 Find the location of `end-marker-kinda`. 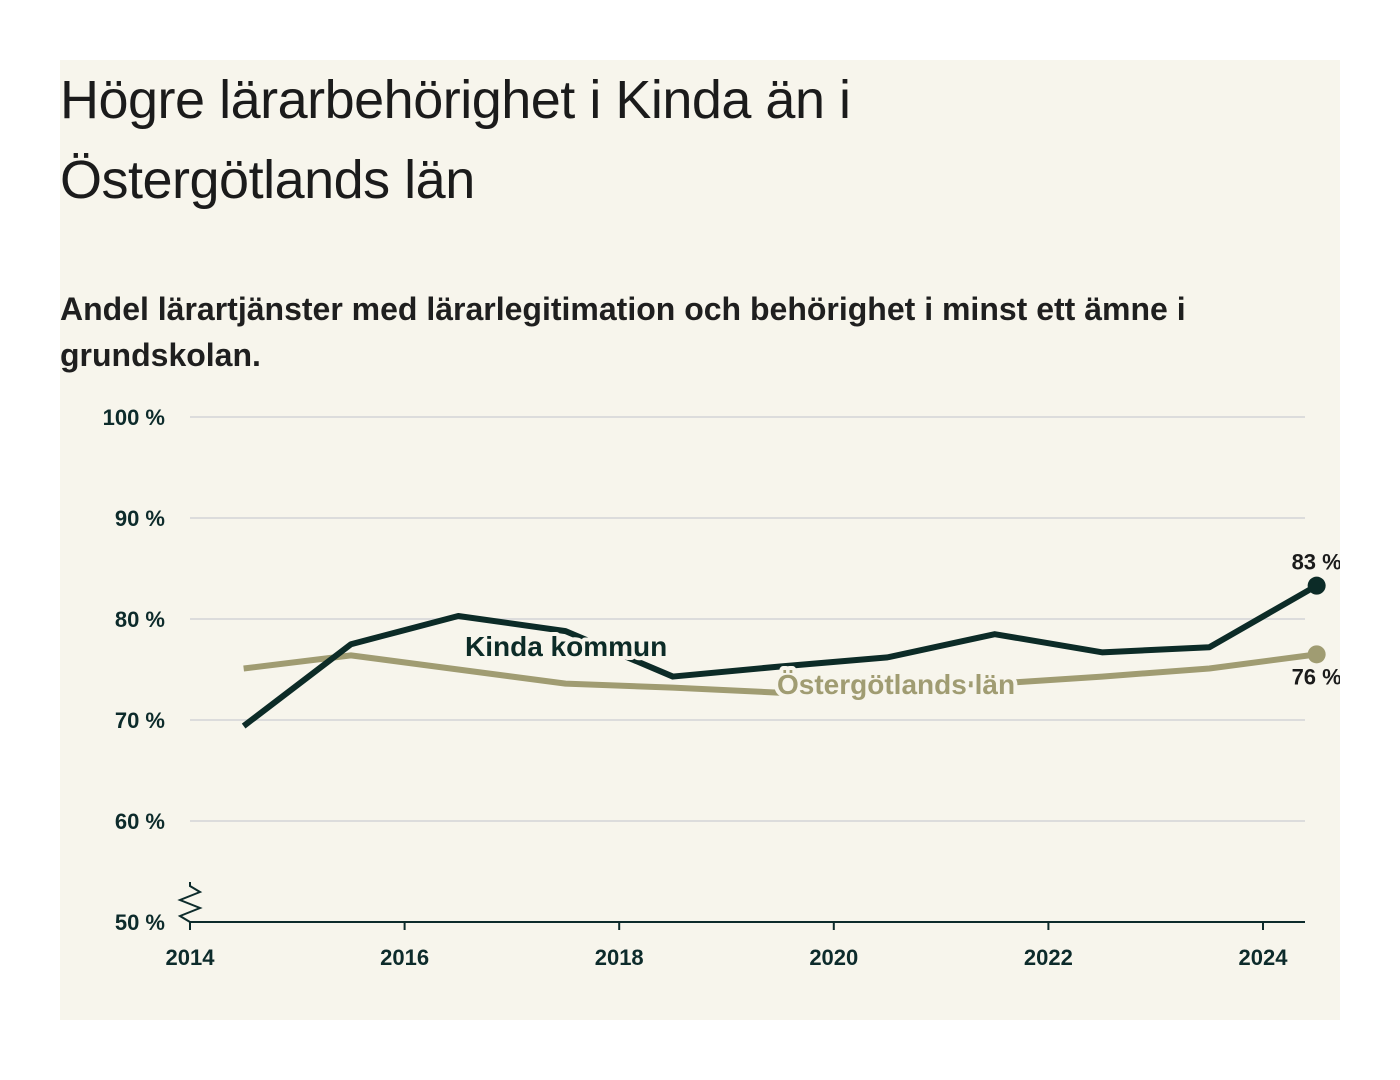

end-marker-kinda is located at coordinates (1316, 585).